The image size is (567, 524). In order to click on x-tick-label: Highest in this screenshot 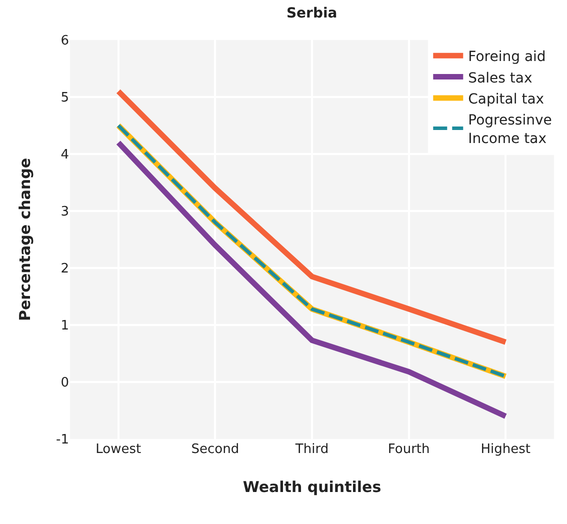, I will do `click(505, 449)`.